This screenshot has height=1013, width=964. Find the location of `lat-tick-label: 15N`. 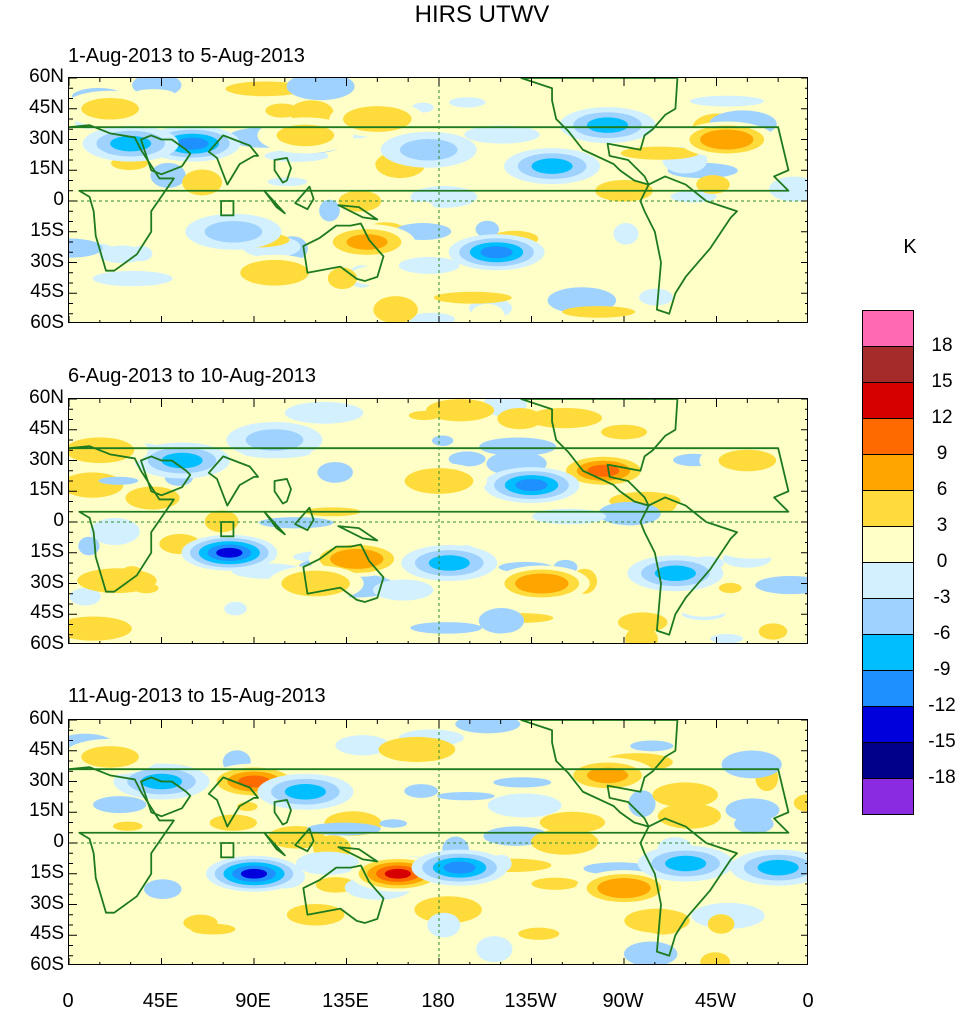

lat-tick-label: 15N is located at coordinates (46, 169).